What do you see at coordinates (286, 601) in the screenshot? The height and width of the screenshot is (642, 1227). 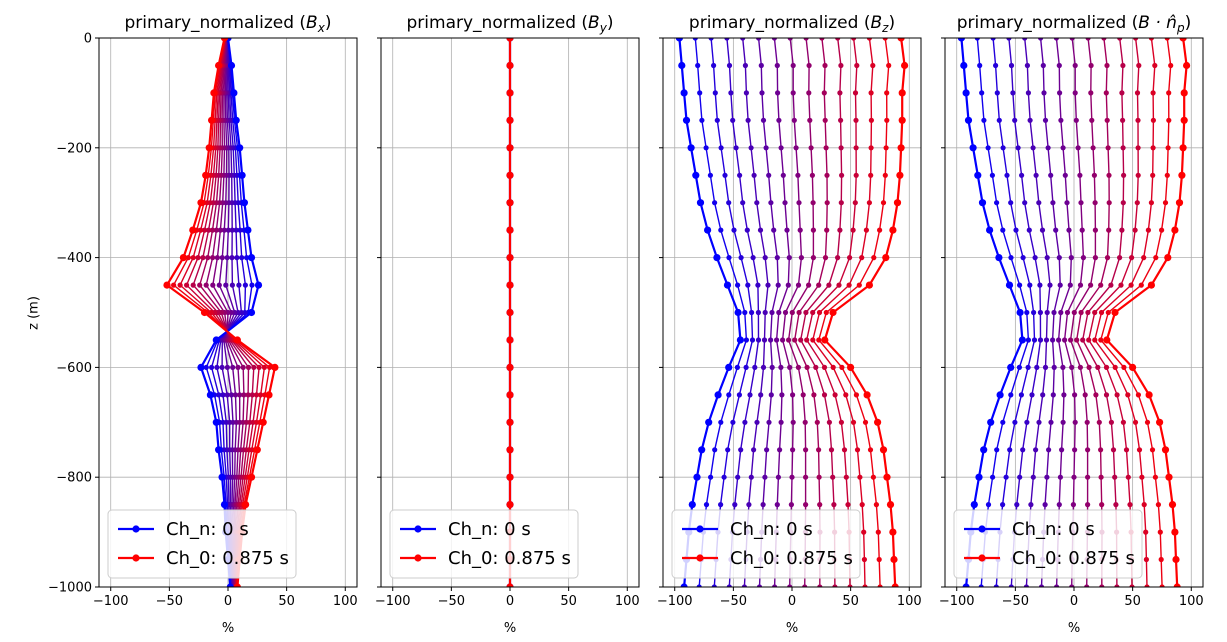 I see `x-tick-label: 50` at bounding box center [286, 601].